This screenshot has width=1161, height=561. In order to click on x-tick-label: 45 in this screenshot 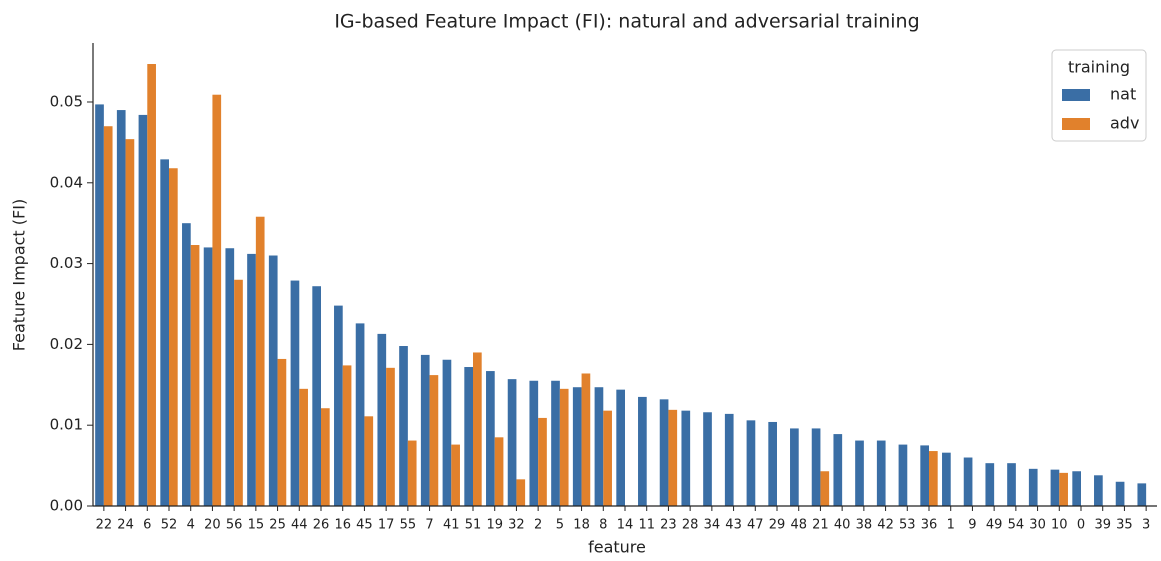, I will do `click(364, 525)`.